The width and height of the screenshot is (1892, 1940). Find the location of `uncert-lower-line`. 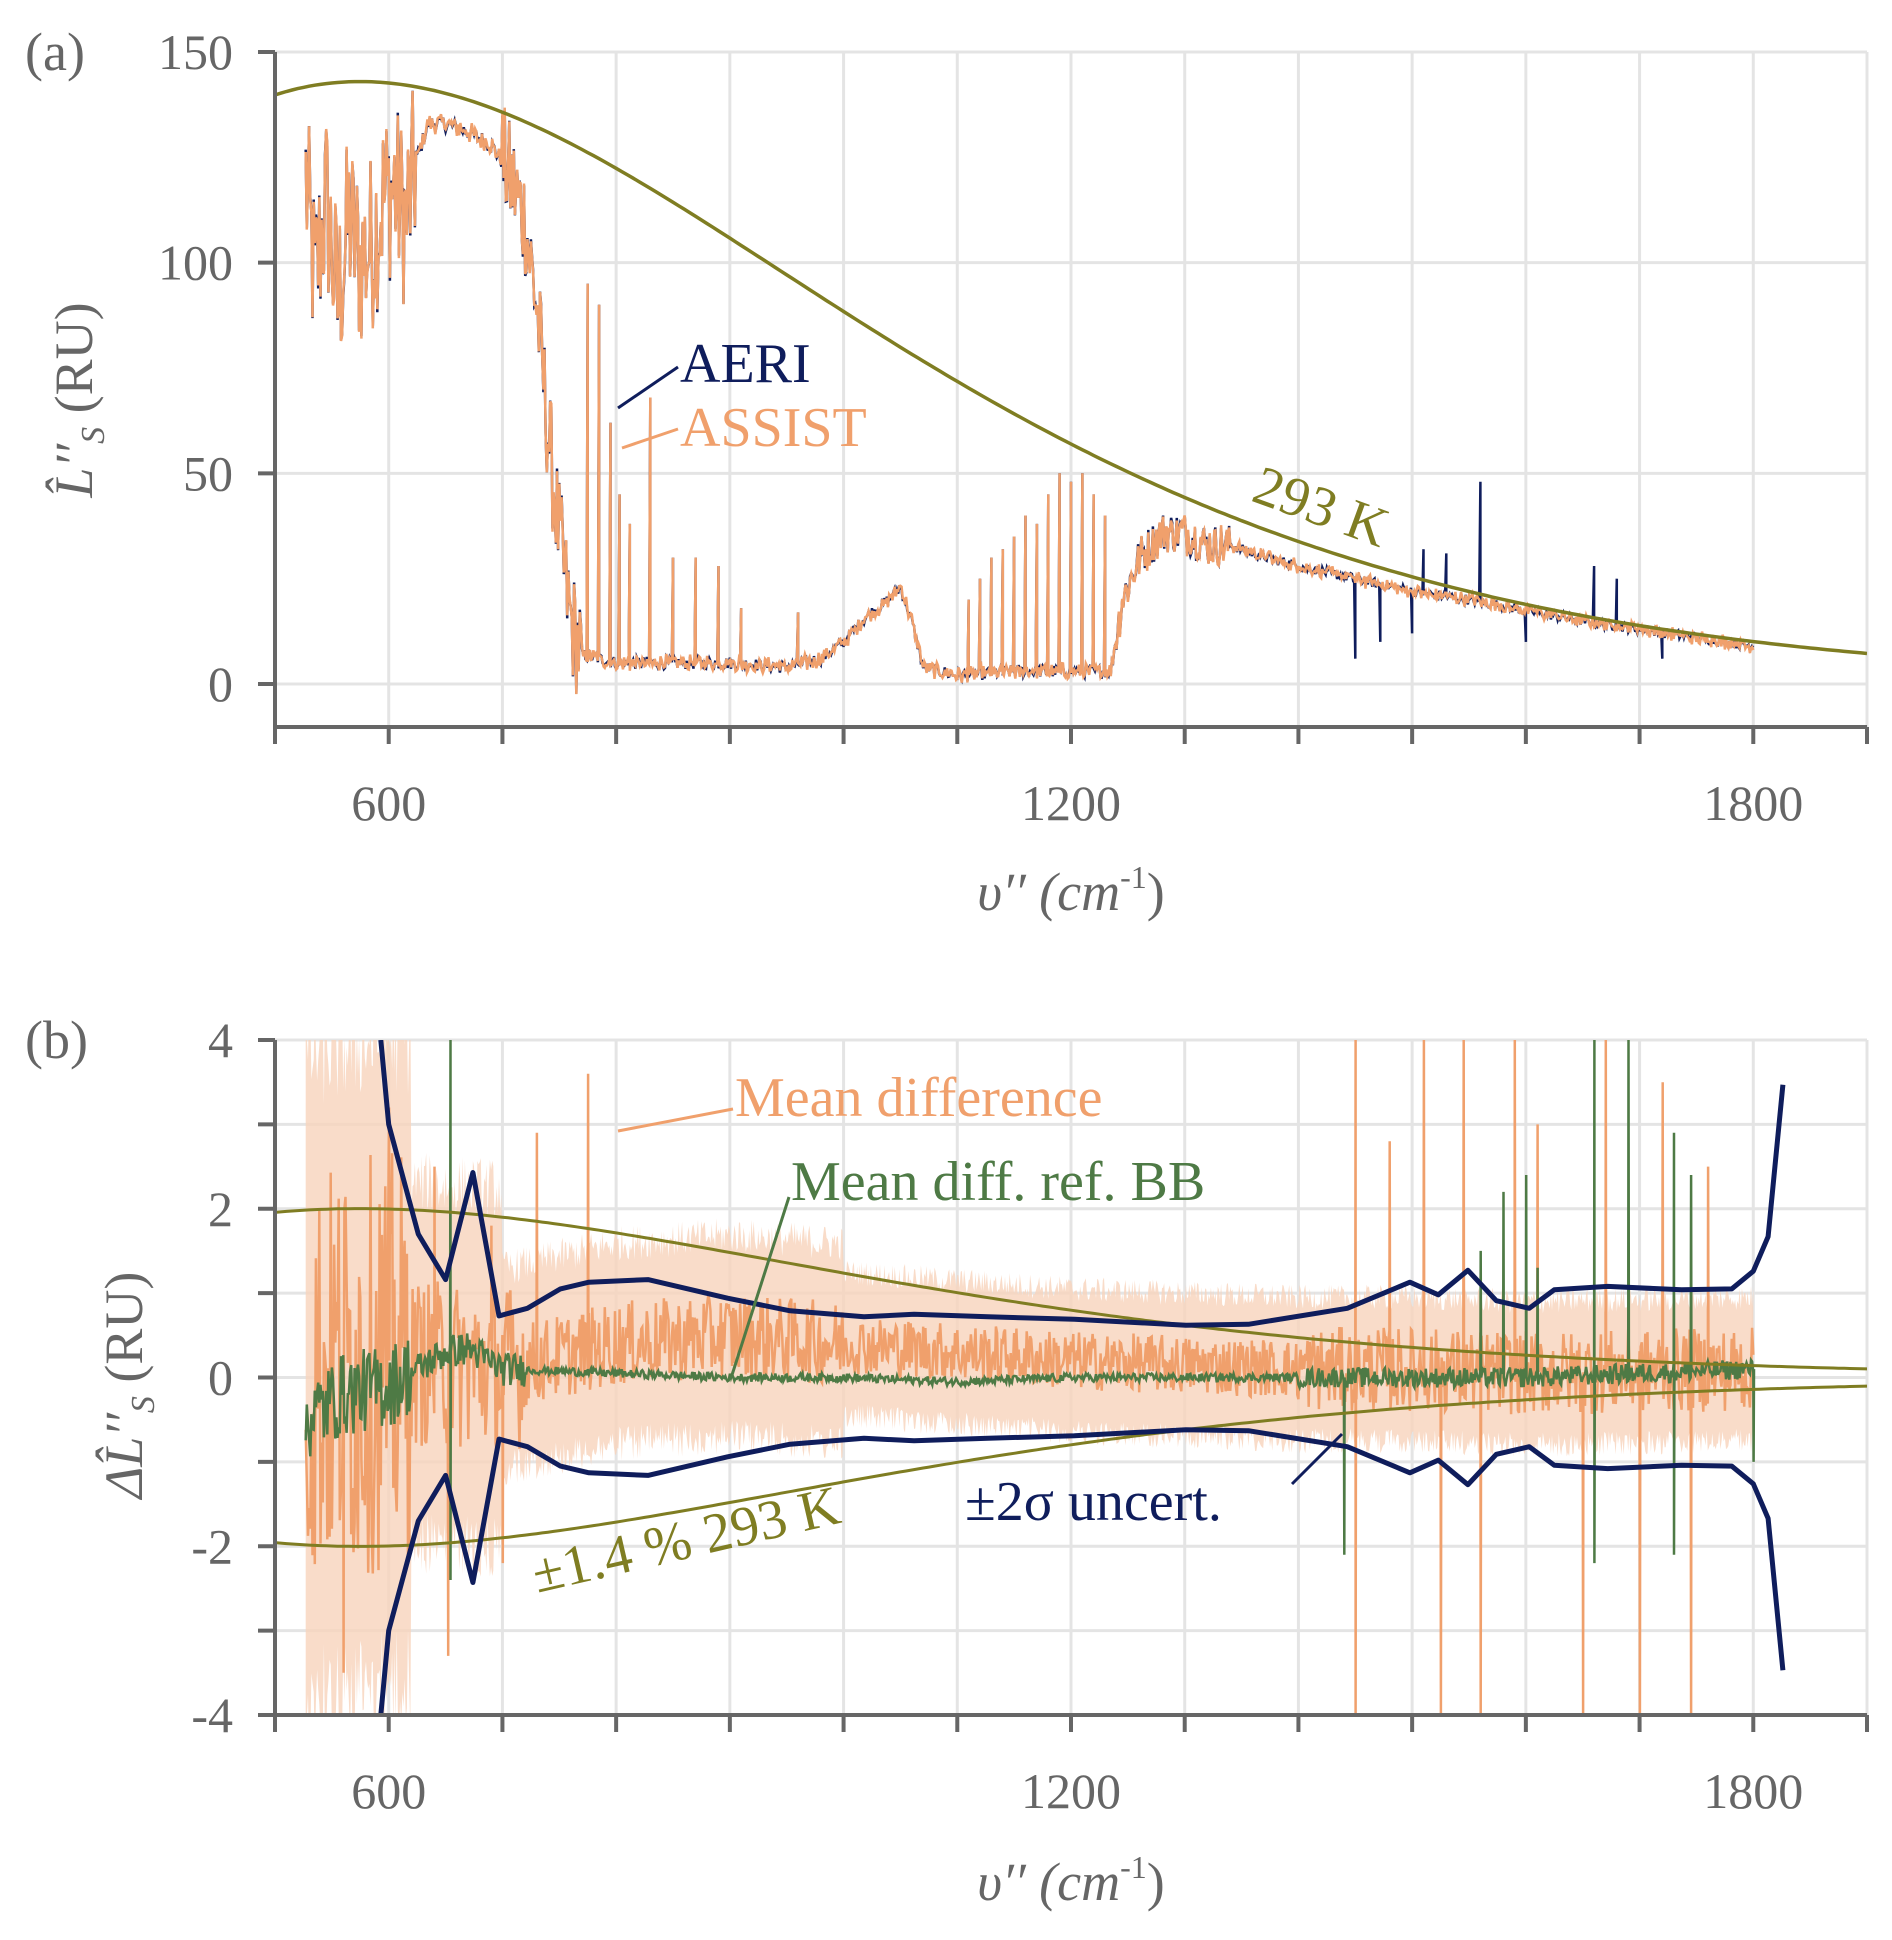

uncert-lower-line is located at coordinates (1082, 1571).